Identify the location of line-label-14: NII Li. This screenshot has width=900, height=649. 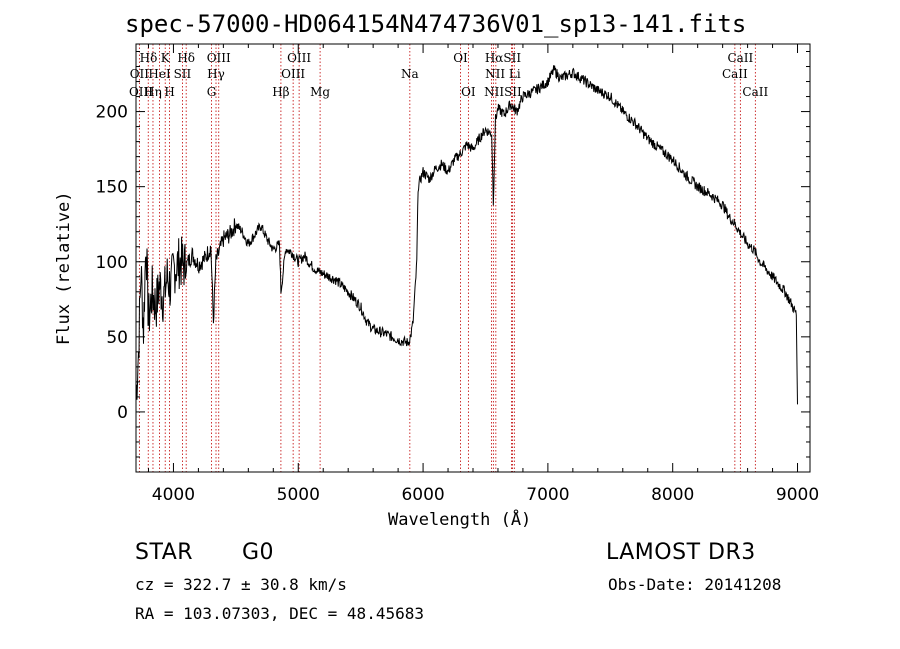
(503, 74).